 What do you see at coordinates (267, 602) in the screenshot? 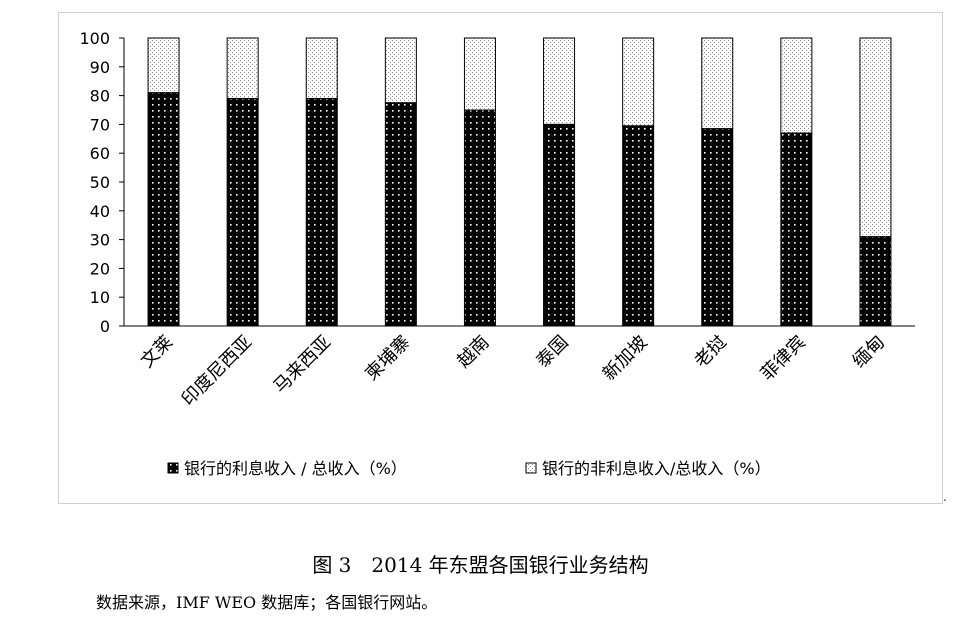
I see `data-source-note: 数据来源，IMF WEO 数据库；各国银行网站。` at bounding box center [267, 602].